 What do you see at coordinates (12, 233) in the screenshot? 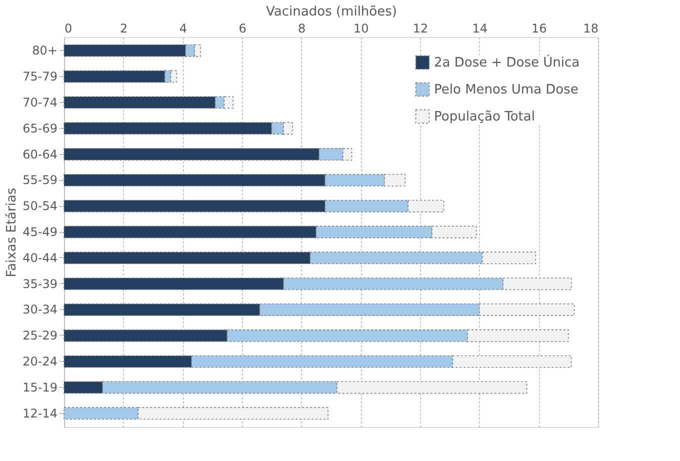
I see `y-axis-title: Faixas Etárias` at bounding box center [12, 233].